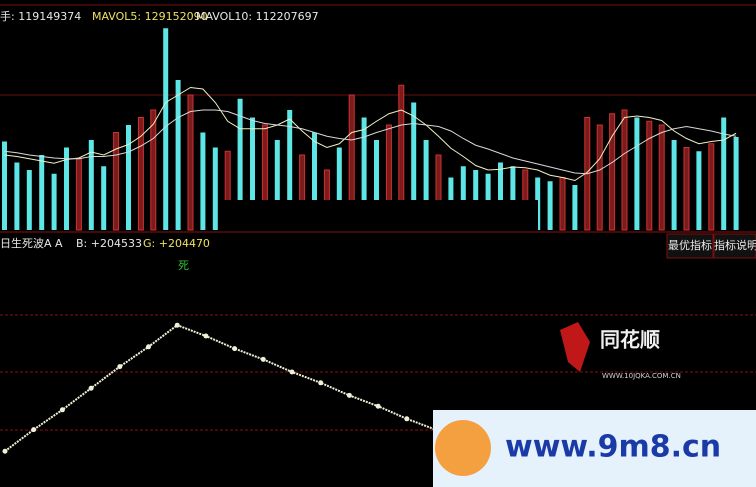 This screenshot has height=487, width=756. What do you see at coordinates (370, 142) in the screenshot?
I see `moving-average-line` at bounding box center [370, 142].